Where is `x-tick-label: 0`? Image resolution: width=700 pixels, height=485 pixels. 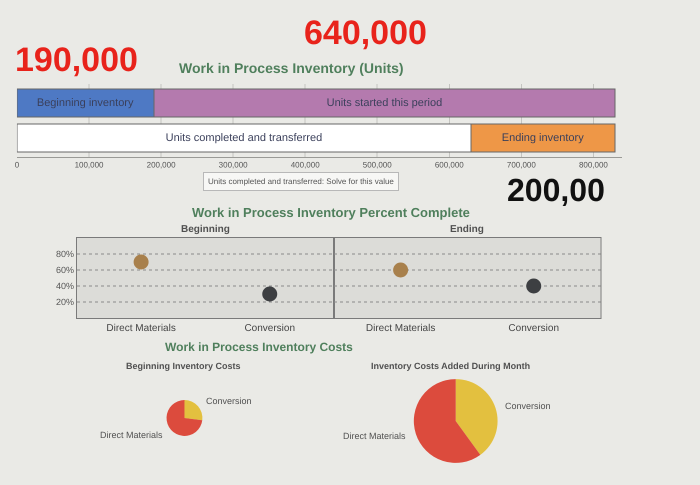
x-tick-label: 0 is located at coordinates (17, 165).